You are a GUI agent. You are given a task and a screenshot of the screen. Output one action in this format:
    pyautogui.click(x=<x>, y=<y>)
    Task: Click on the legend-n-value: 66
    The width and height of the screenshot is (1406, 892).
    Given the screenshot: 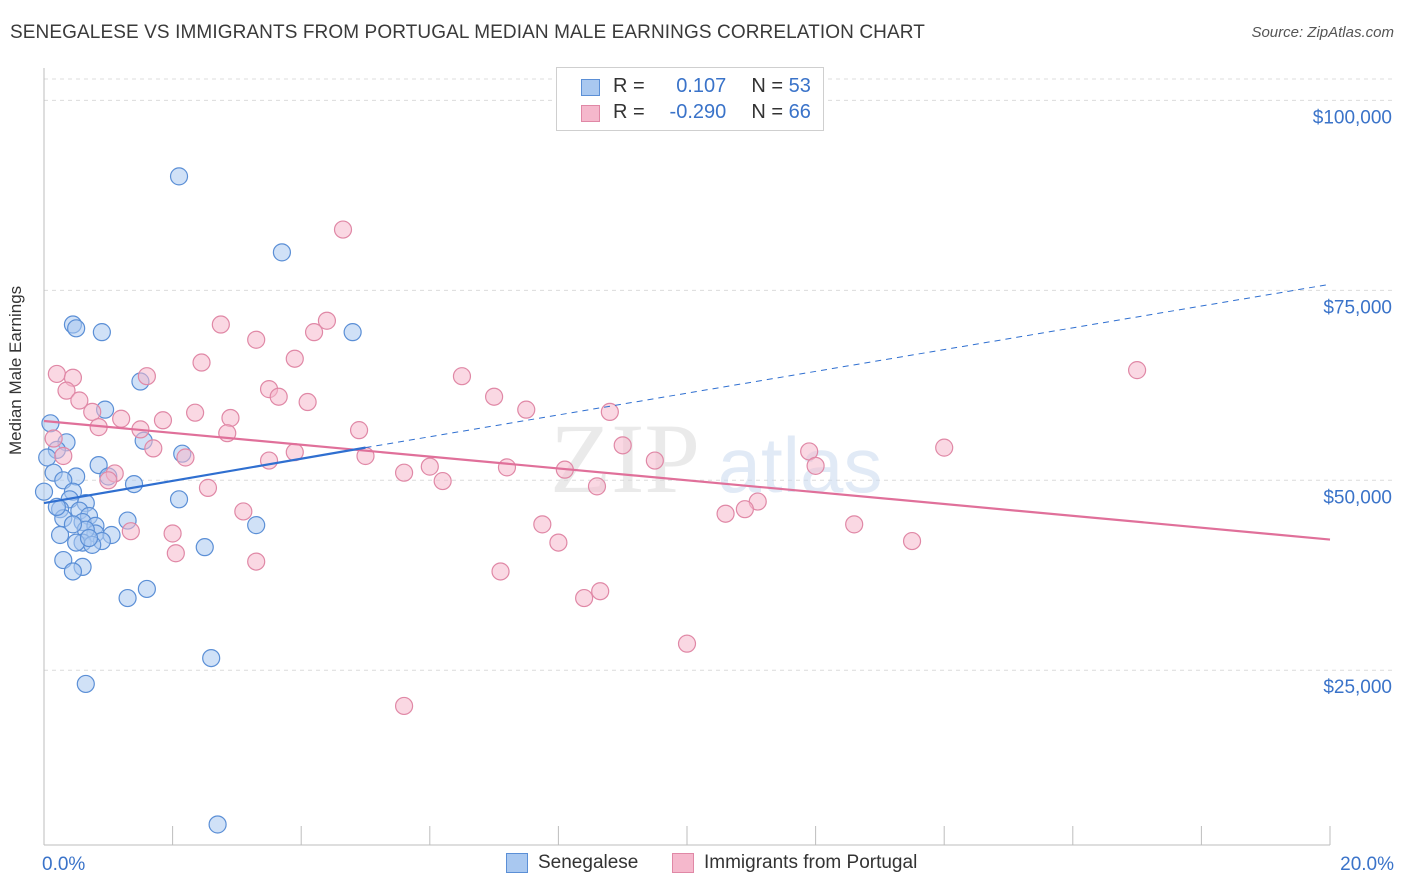 What is the action you would take?
    pyautogui.click(x=799, y=112)
    